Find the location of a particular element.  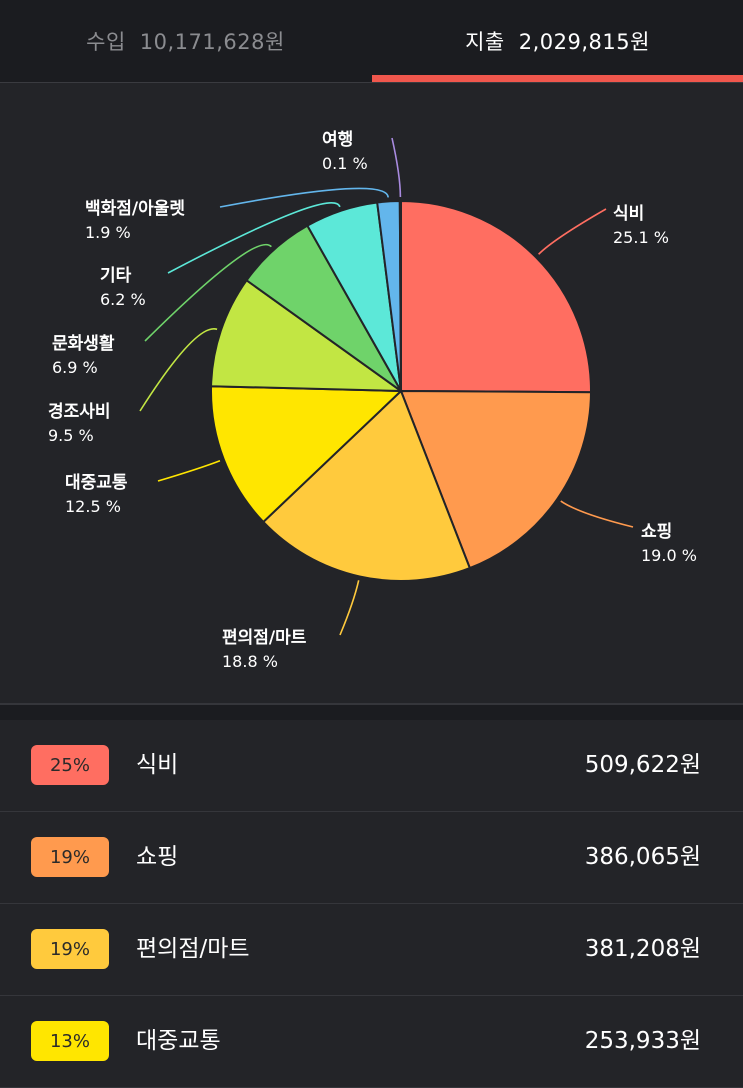

list-item: 19% 편의점/마트 381,208원 is located at coordinates (371, 950).